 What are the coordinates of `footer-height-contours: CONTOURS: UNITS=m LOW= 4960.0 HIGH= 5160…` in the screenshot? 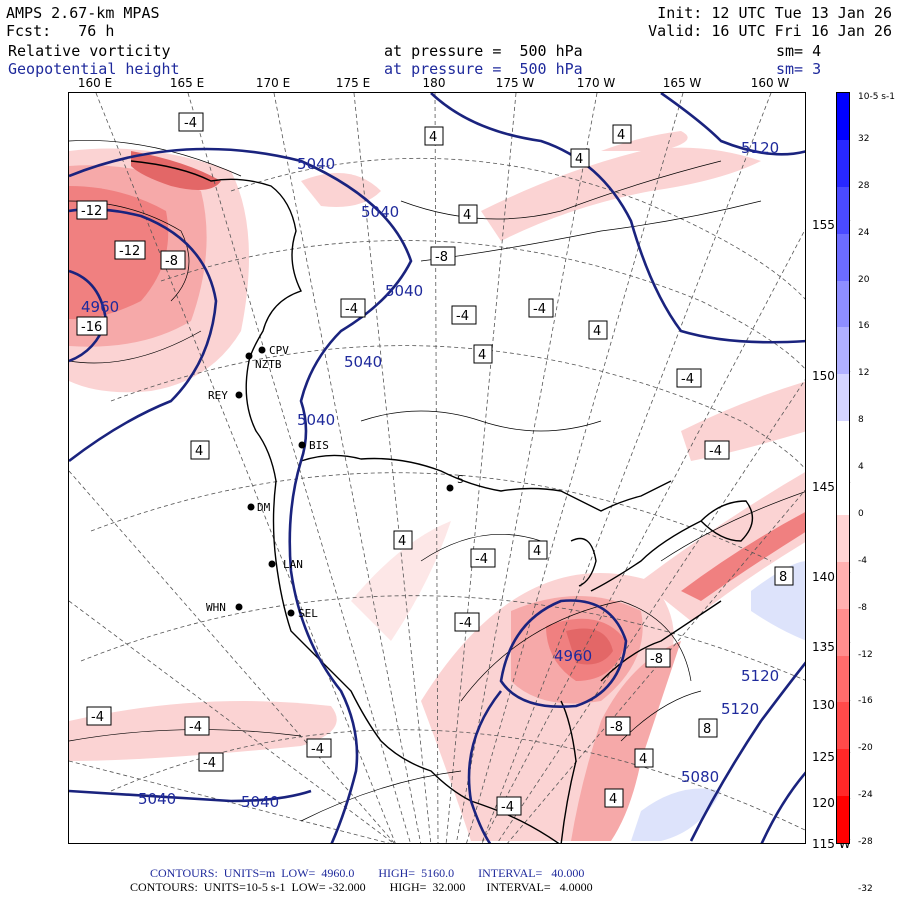 It's located at (367, 873).